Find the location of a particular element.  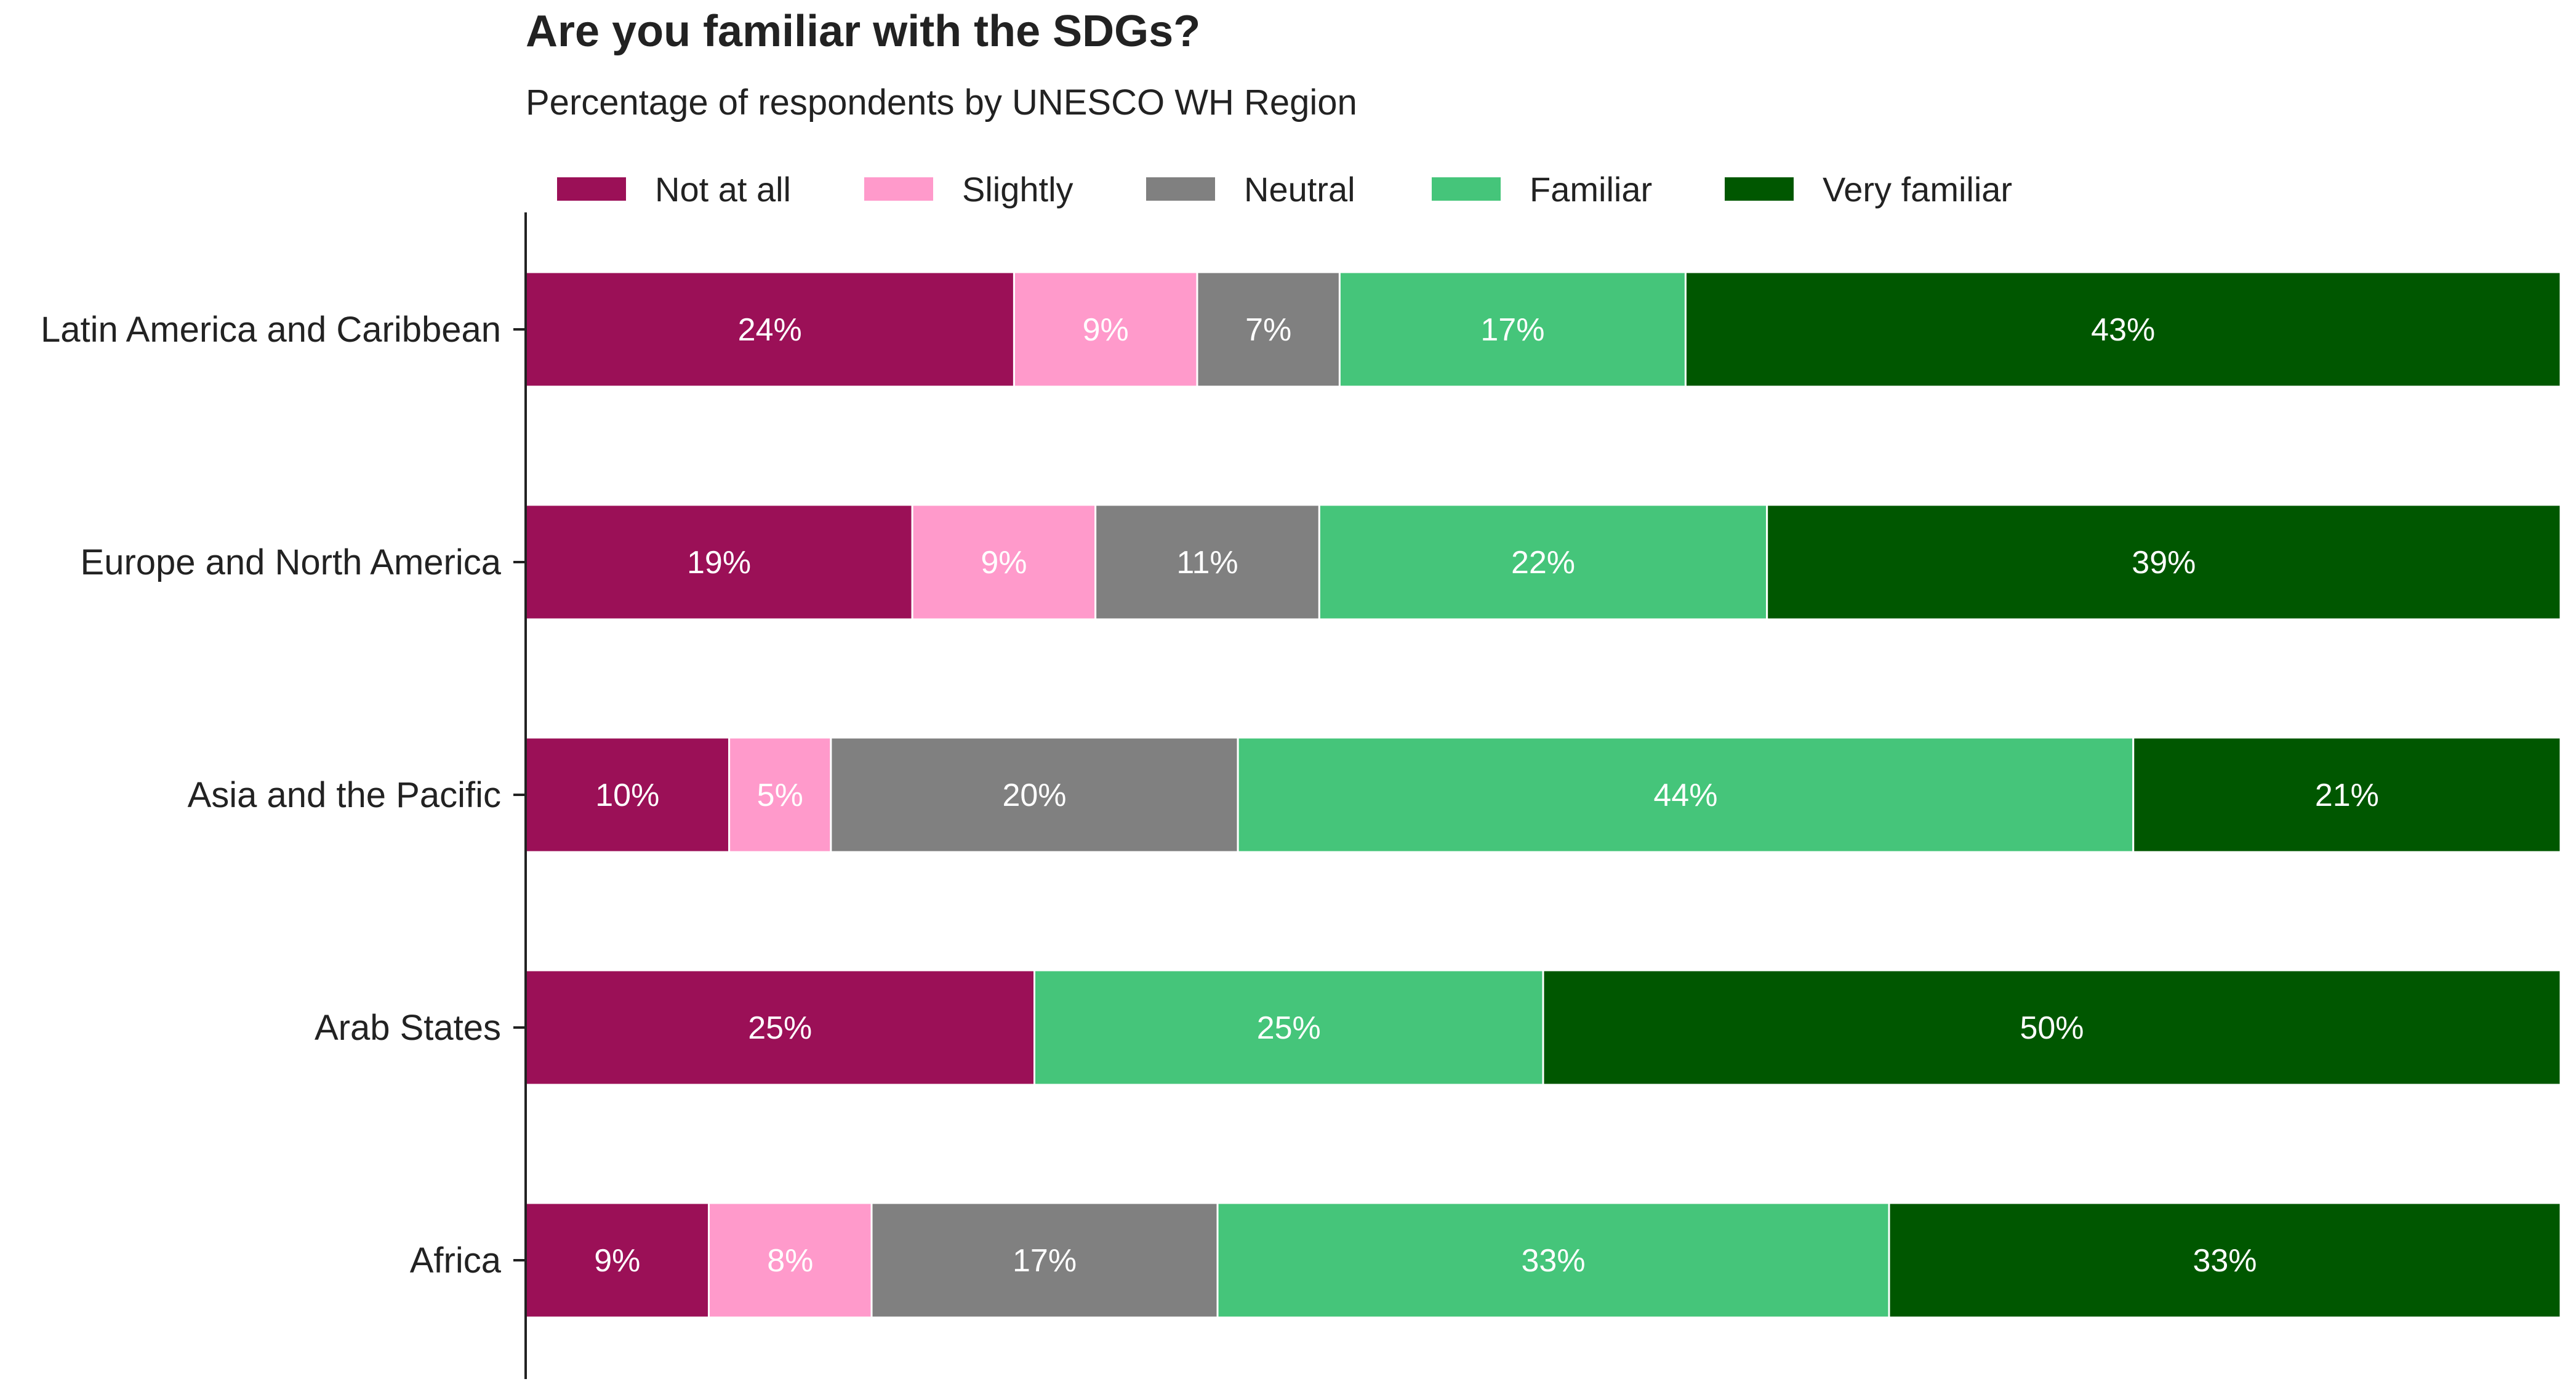

data-label-latin-america-and-caribbean-not-at-all: 24% is located at coordinates (770, 330).